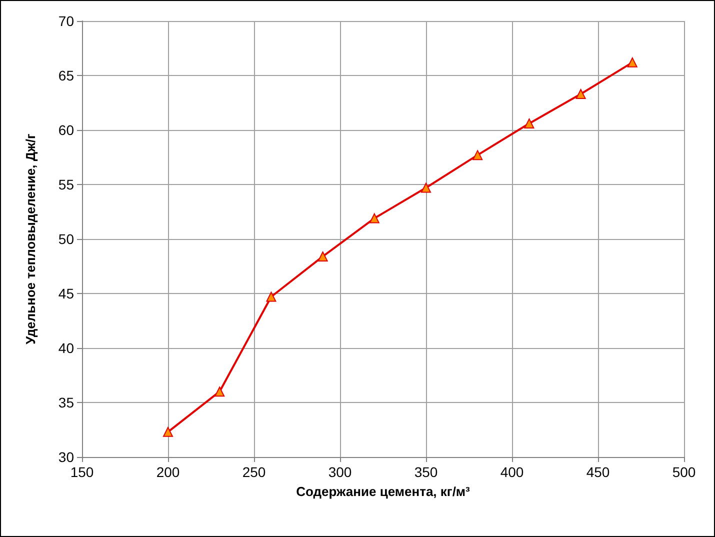  I want to click on y-tick-label: 50, so click(66, 239).